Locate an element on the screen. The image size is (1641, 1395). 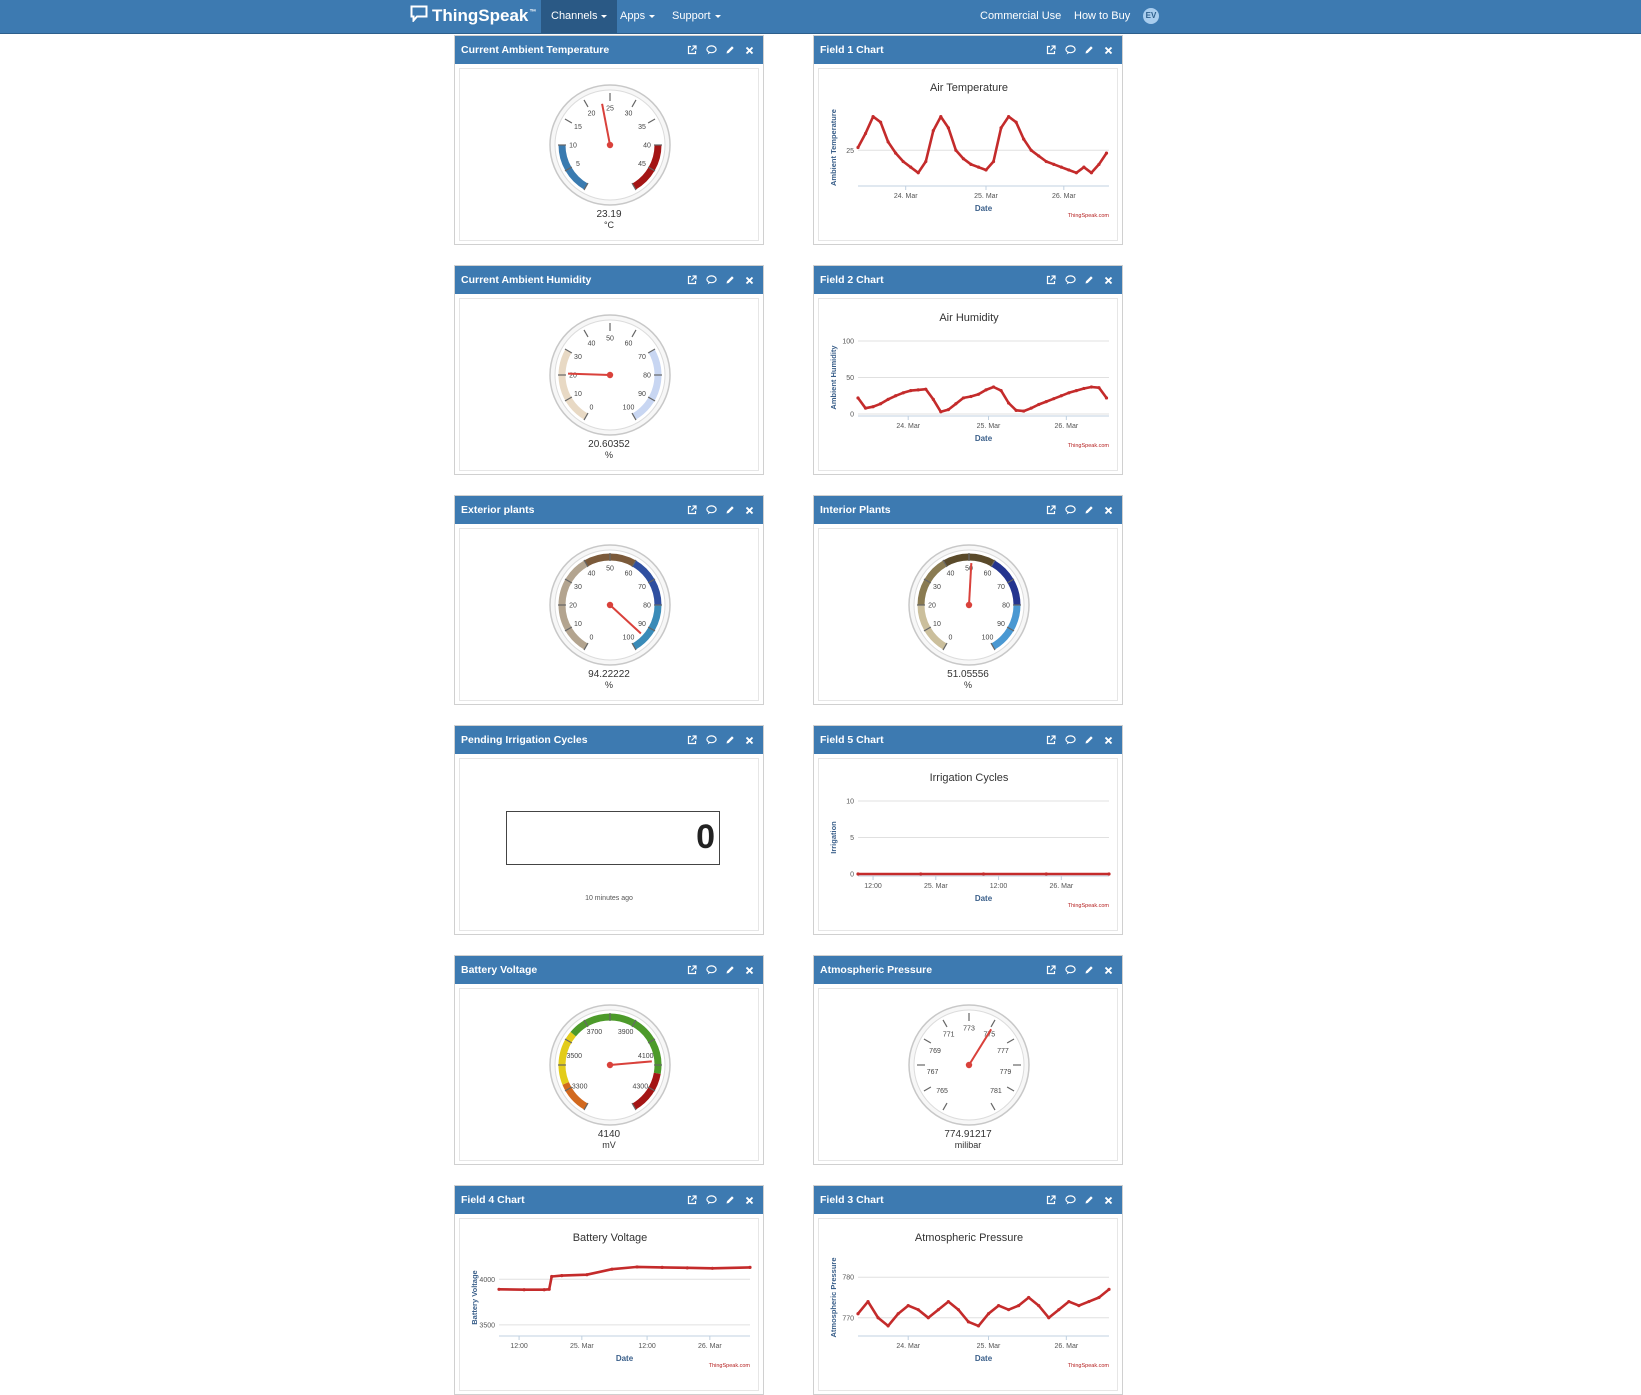
gauge-label: 3500 is located at coordinates (574, 1056).